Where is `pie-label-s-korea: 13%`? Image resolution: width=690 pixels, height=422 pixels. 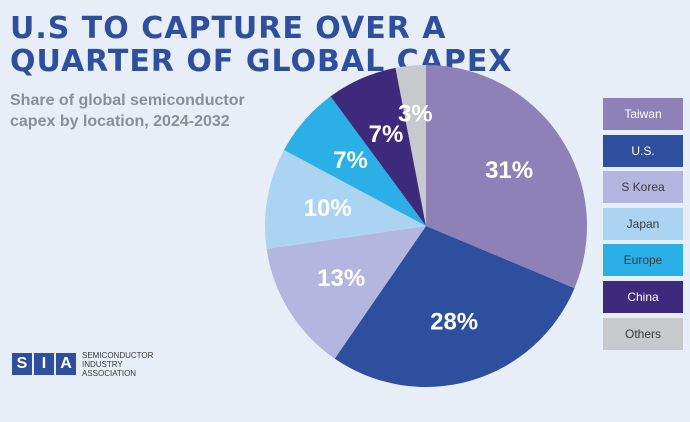 pie-label-s-korea: 13% is located at coordinates (341, 278).